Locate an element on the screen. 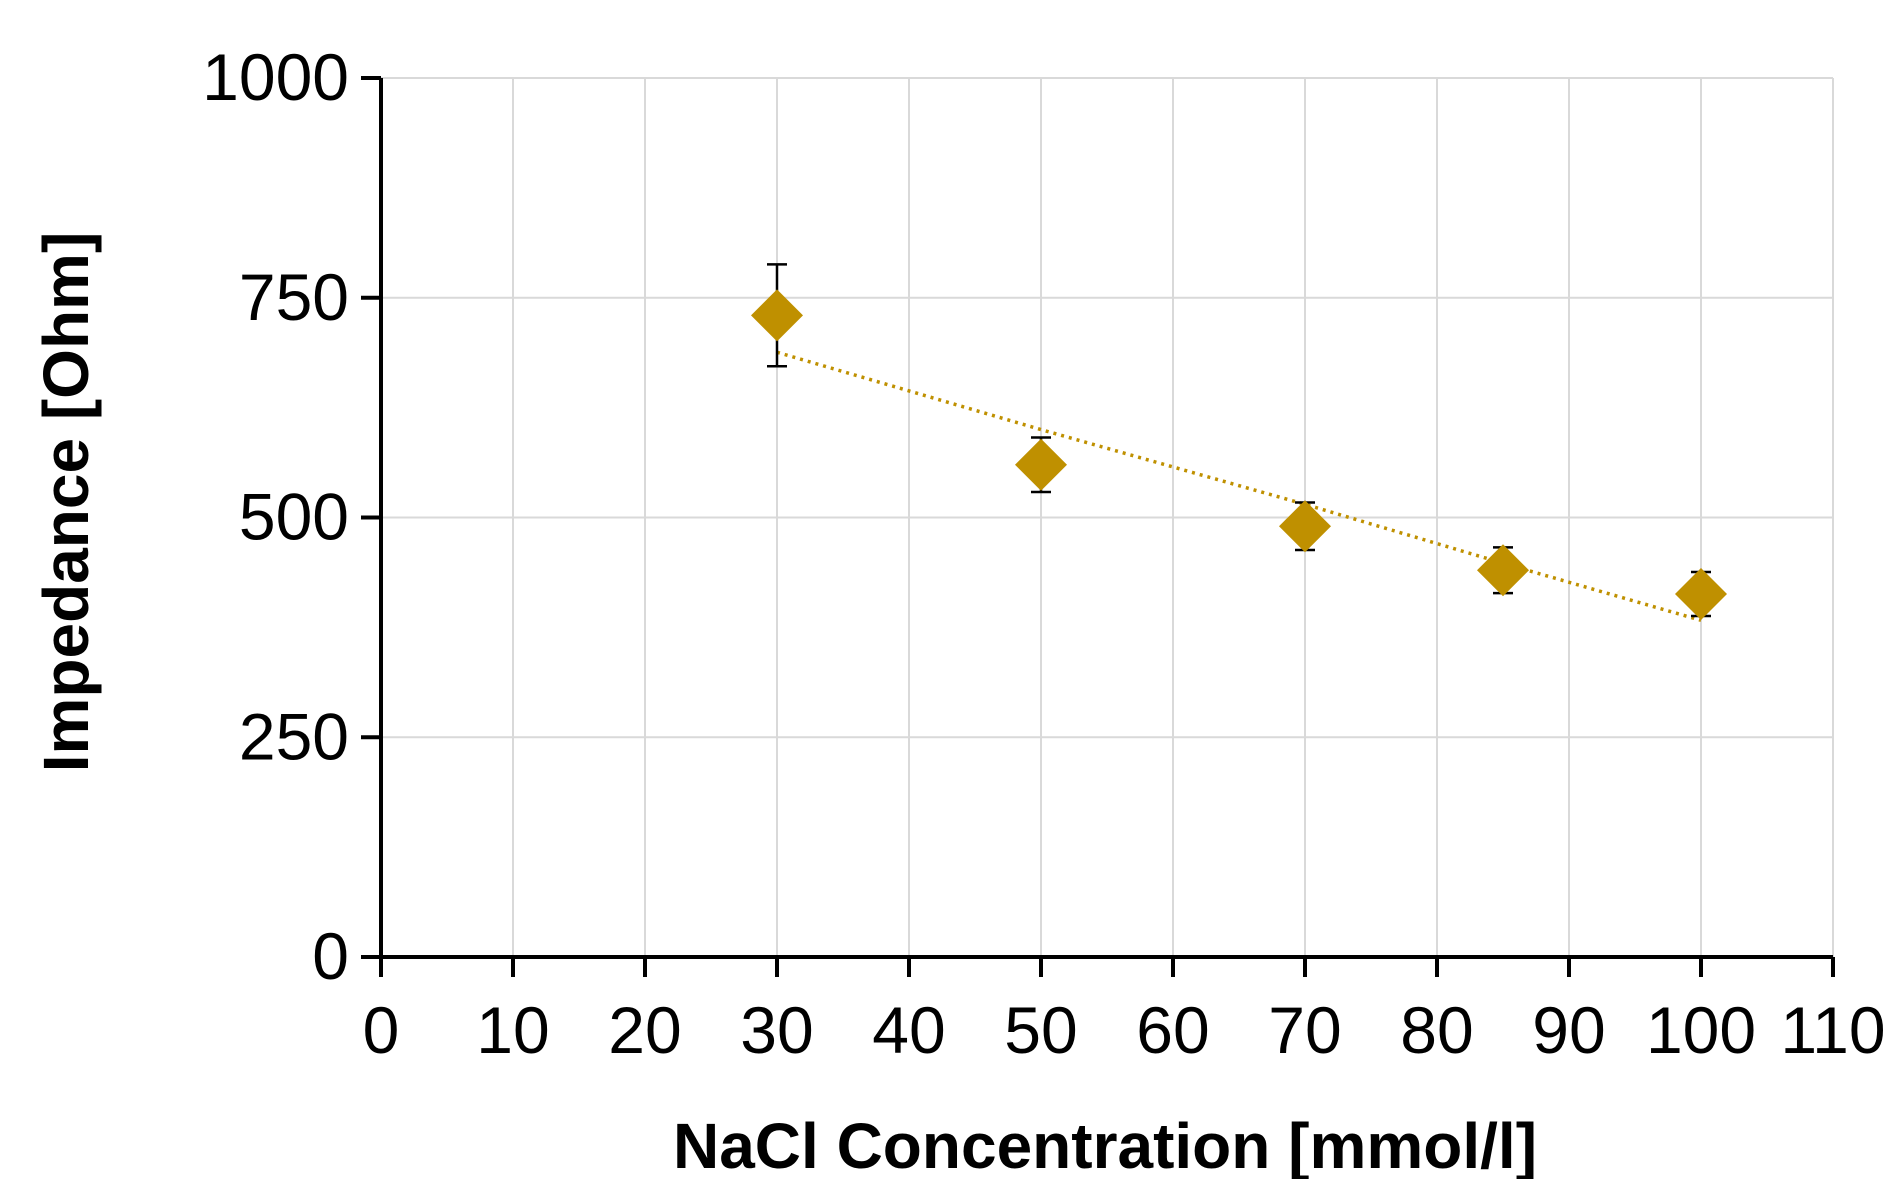 The height and width of the screenshot is (1179, 1896). x-tick-label: 40 is located at coordinates (908, 1030).